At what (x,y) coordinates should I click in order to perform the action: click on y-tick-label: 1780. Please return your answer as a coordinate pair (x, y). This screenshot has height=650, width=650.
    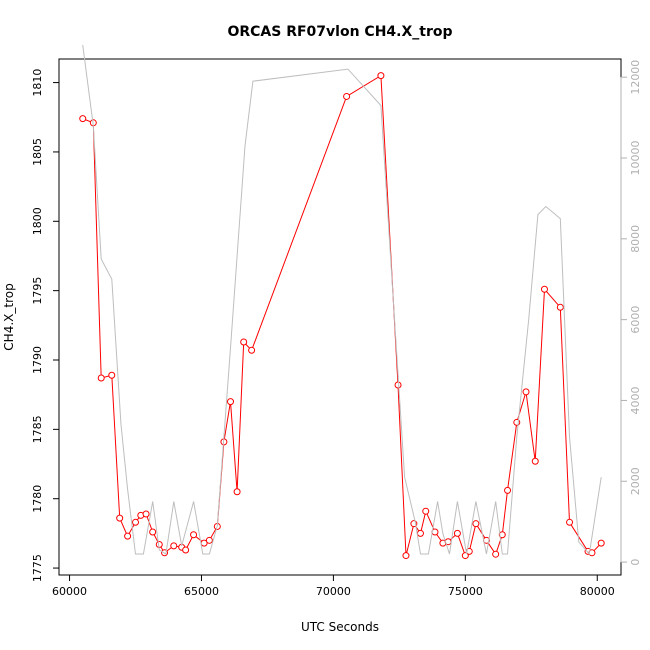
    Looking at the image, I should click on (37, 499).